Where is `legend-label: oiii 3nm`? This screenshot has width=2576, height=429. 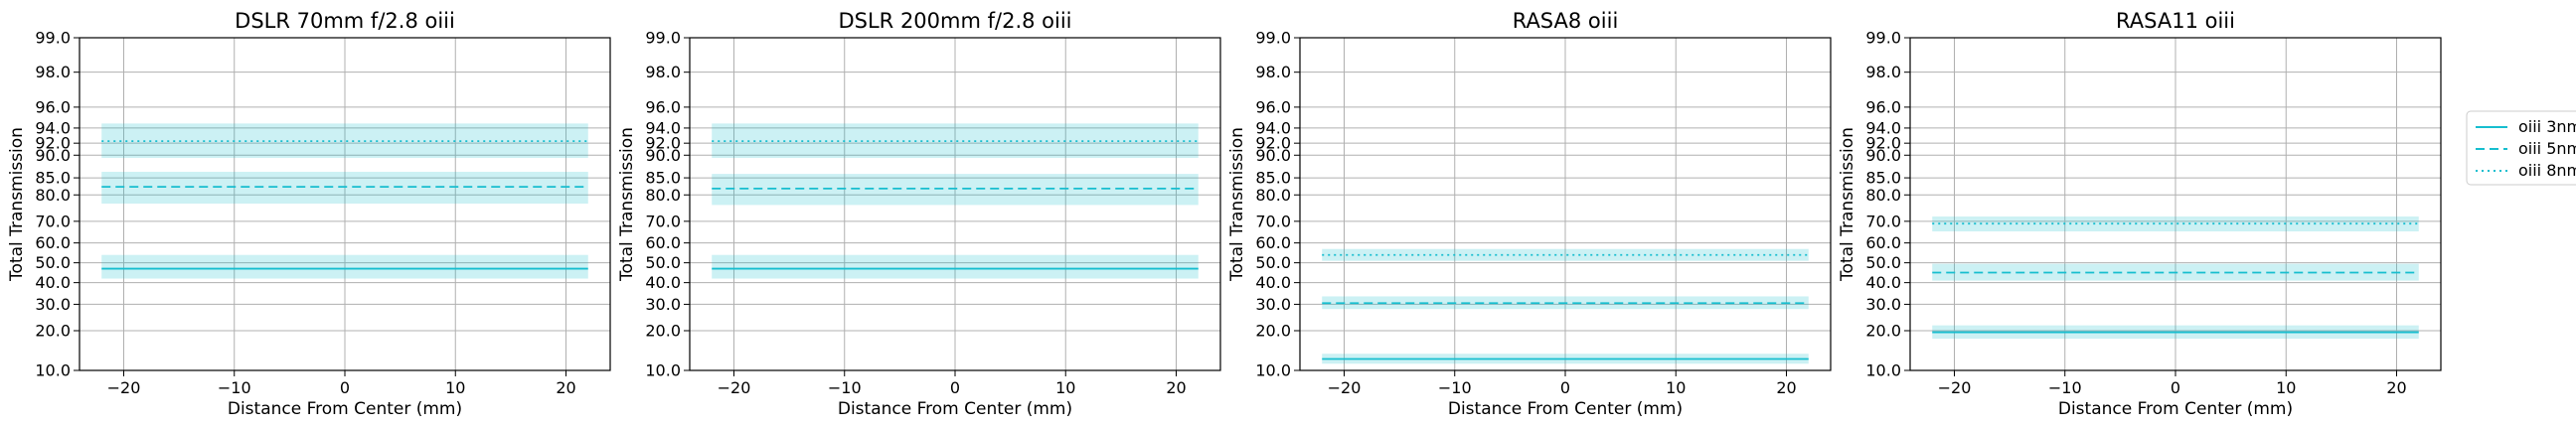 legend-label: oiii 3nm is located at coordinates (2547, 127).